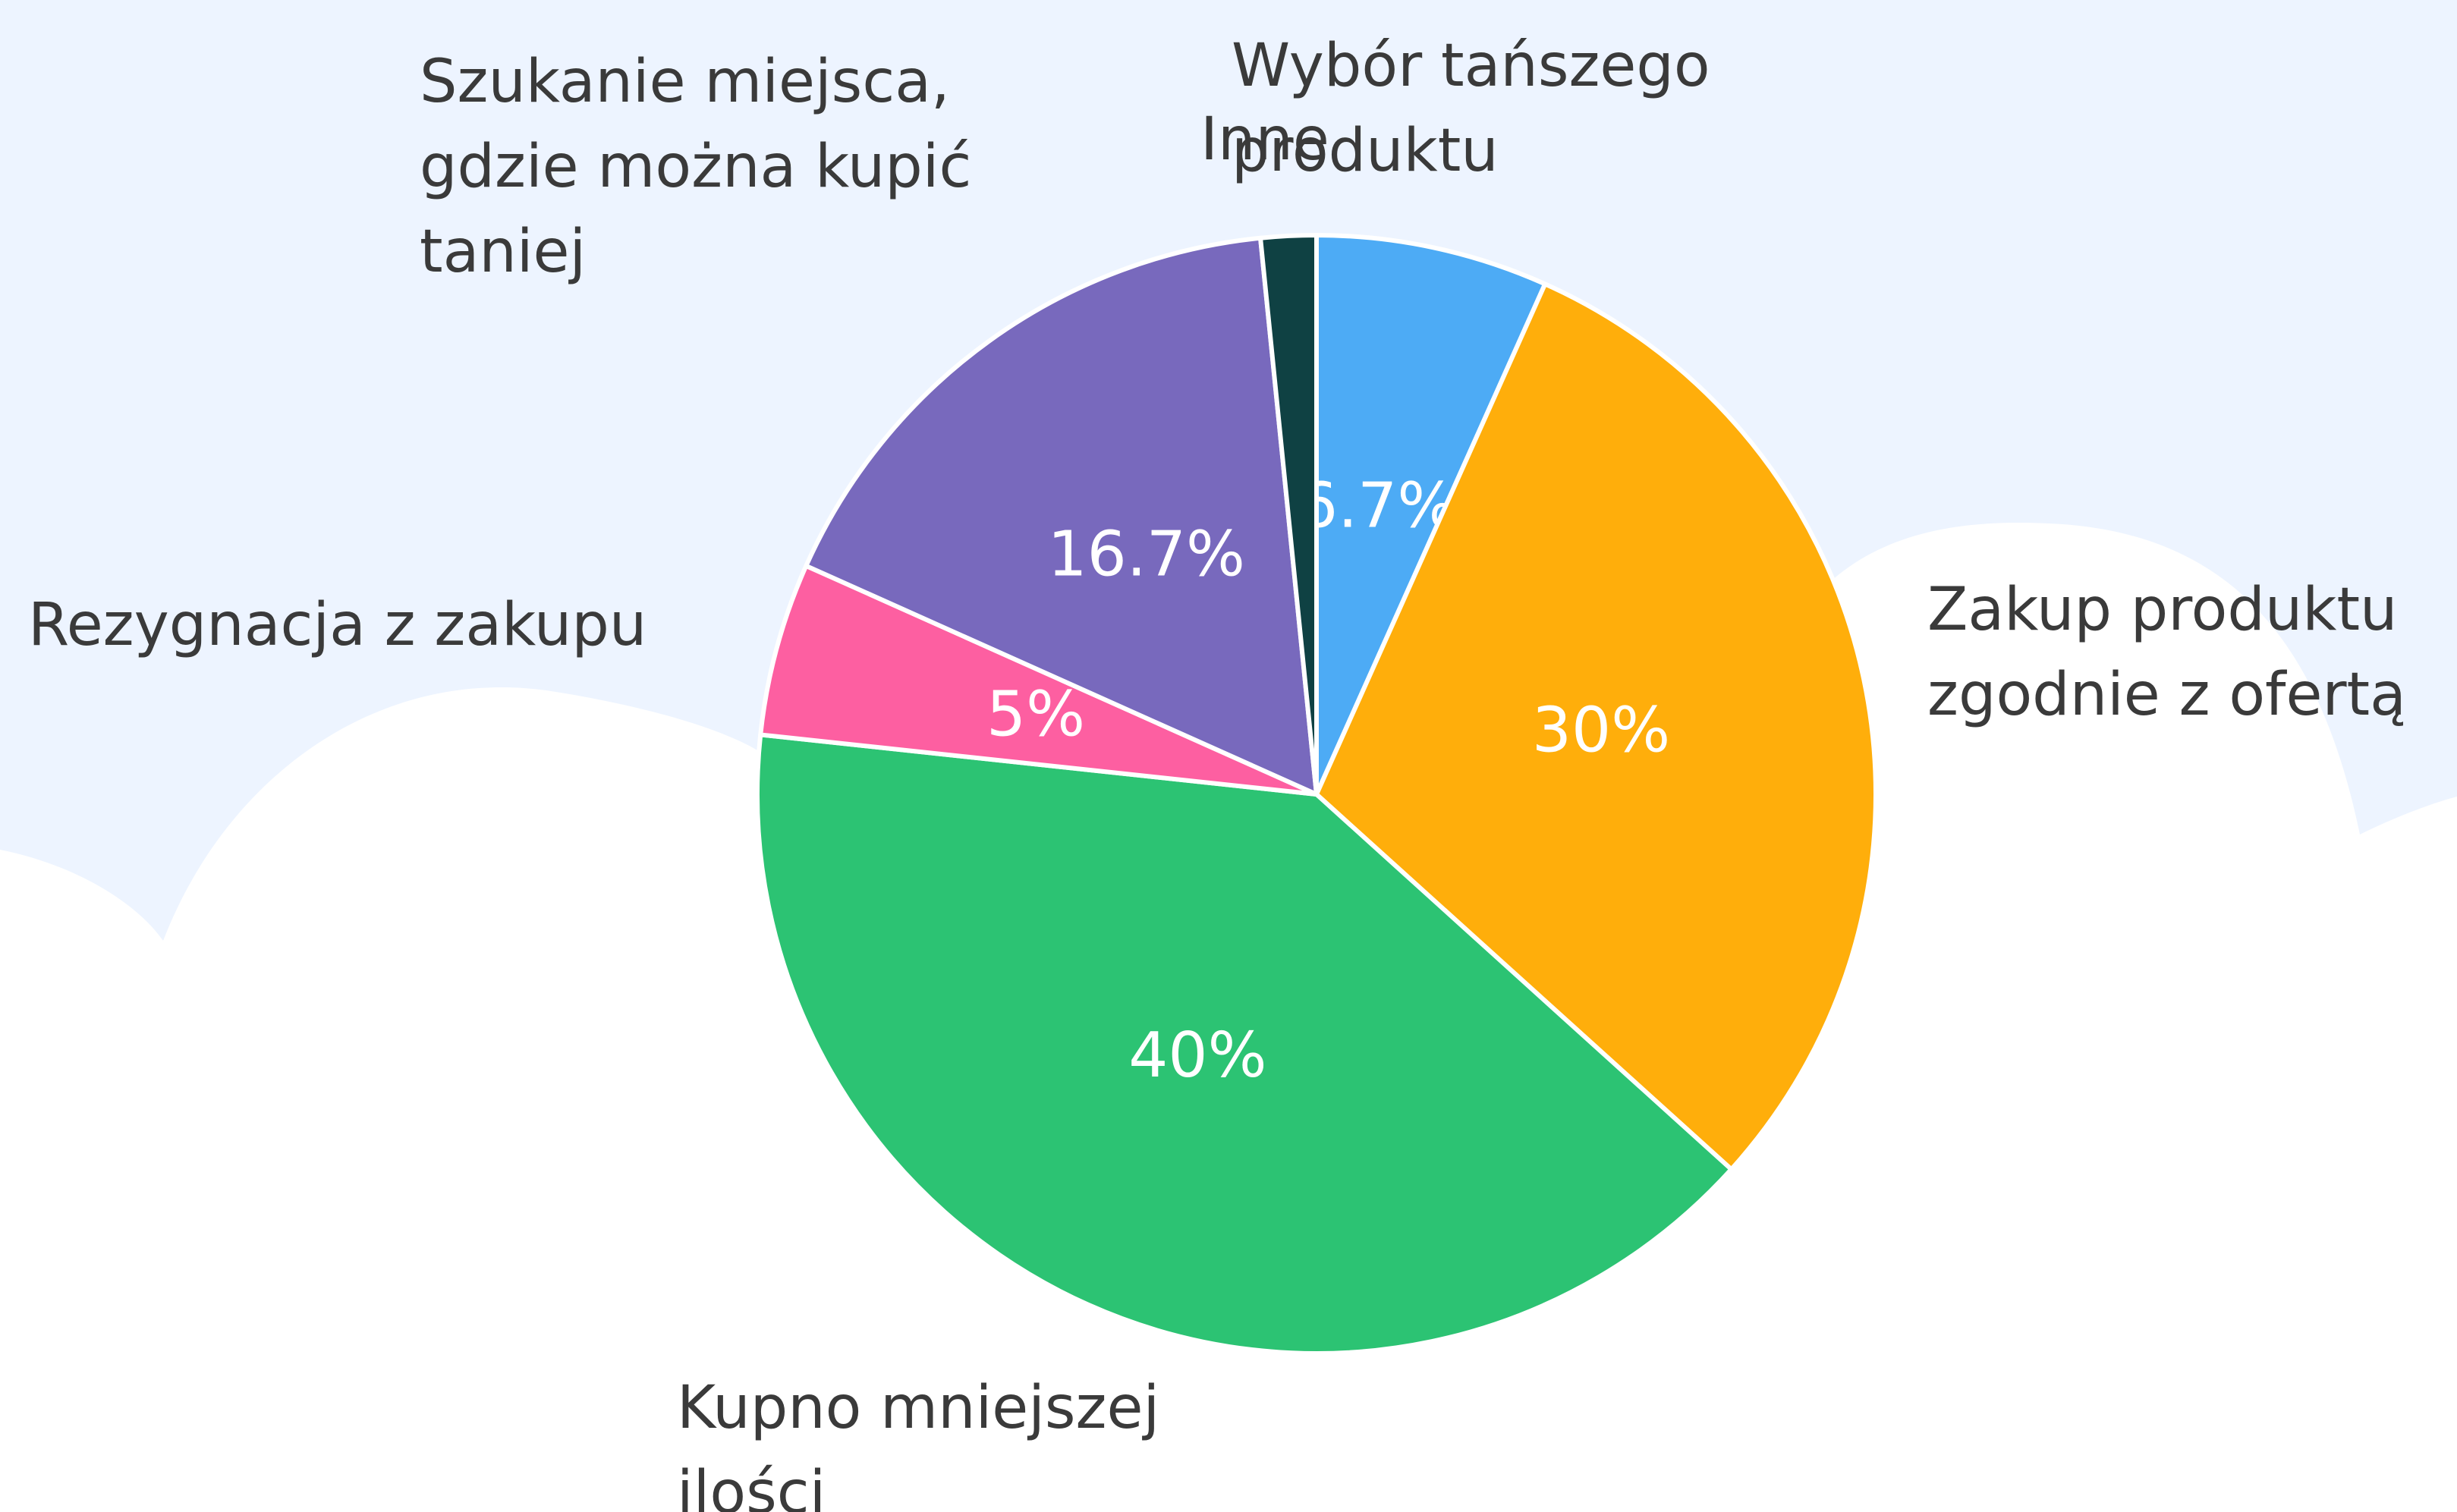 The image size is (2457, 1512). Describe the element at coordinates (1471, 108) in the screenshot. I see `category-label: Wybór tańszego produktu` at that location.